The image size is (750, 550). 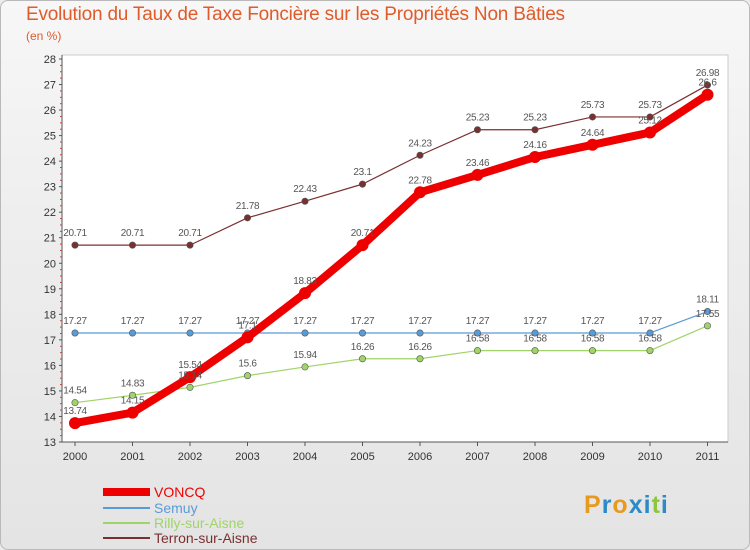 I want to click on data-label: 24.23, so click(x=420, y=143).